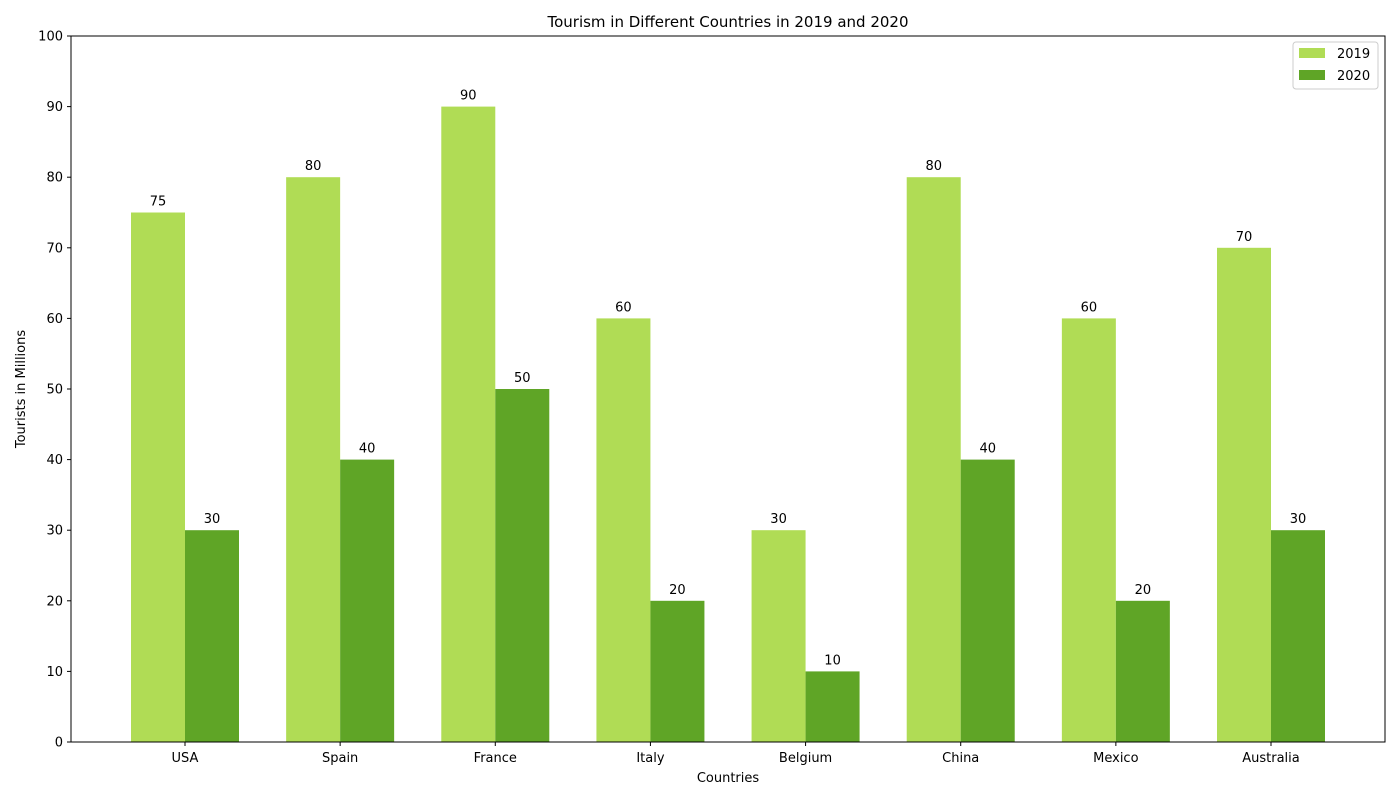 The image size is (1400, 800). I want to click on bar-belgium-2020, so click(832, 706).